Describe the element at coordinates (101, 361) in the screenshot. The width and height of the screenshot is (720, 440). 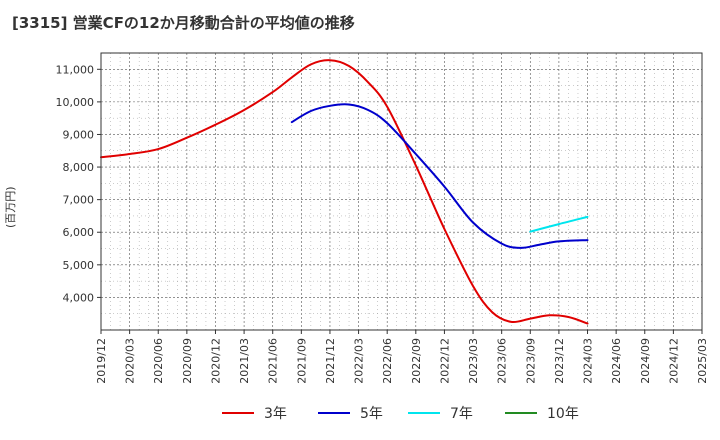
I see `x-tick-label: 2019/12` at that location.